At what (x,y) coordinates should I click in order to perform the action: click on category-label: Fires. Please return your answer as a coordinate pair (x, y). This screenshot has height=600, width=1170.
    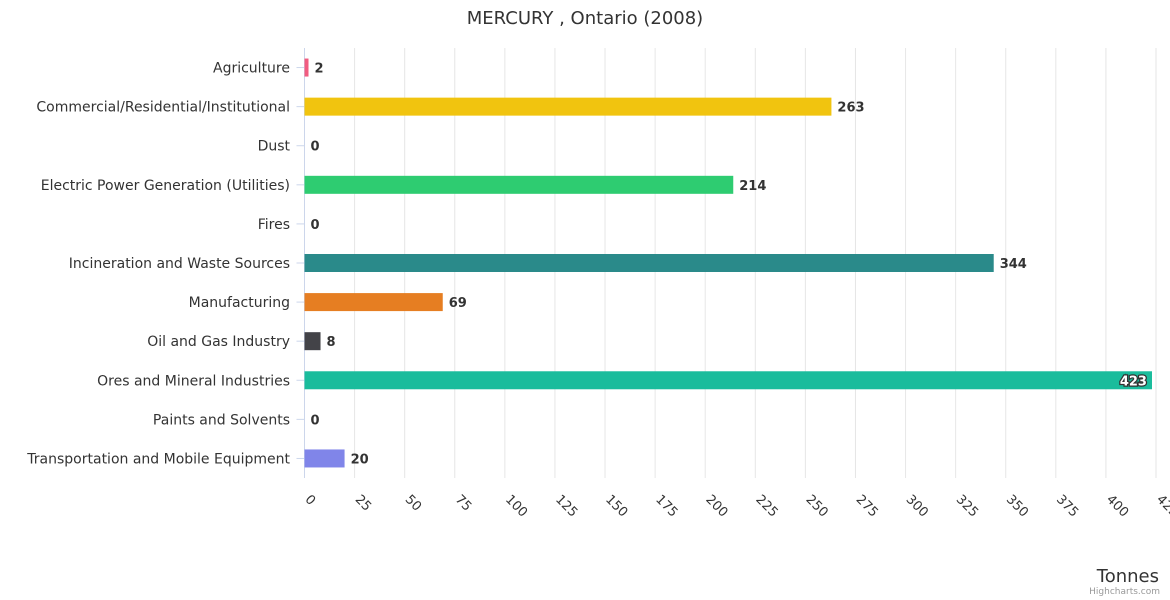
    Looking at the image, I should click on (274, 225).